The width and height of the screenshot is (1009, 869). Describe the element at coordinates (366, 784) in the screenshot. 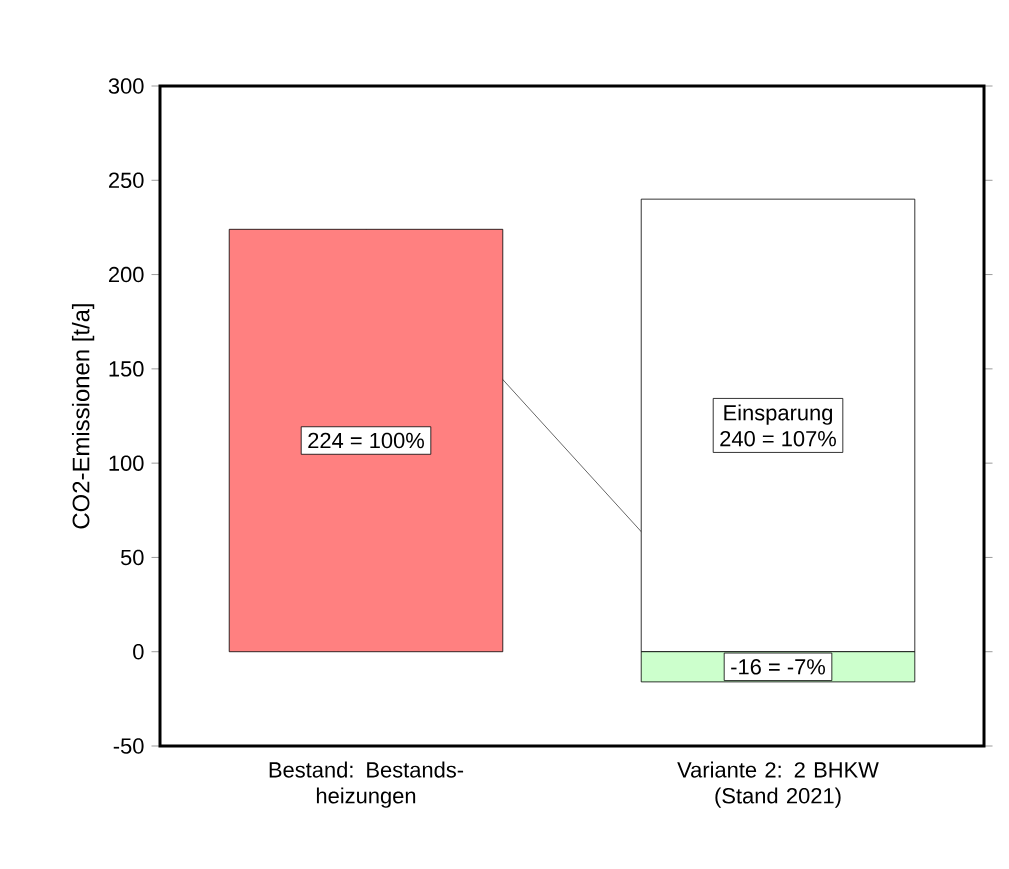

I see `x-tick-label: Bestand: Bestands-heizungen` at that location.